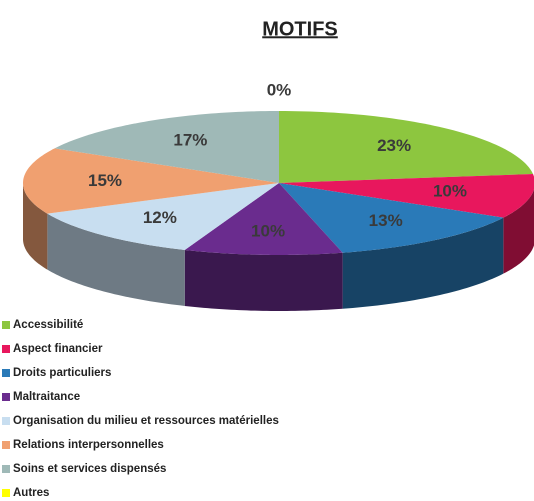  What do you see at coordinates (105, 180) in the screenshot?
I see `data-label: 15%` at bounding box center [105, 180].